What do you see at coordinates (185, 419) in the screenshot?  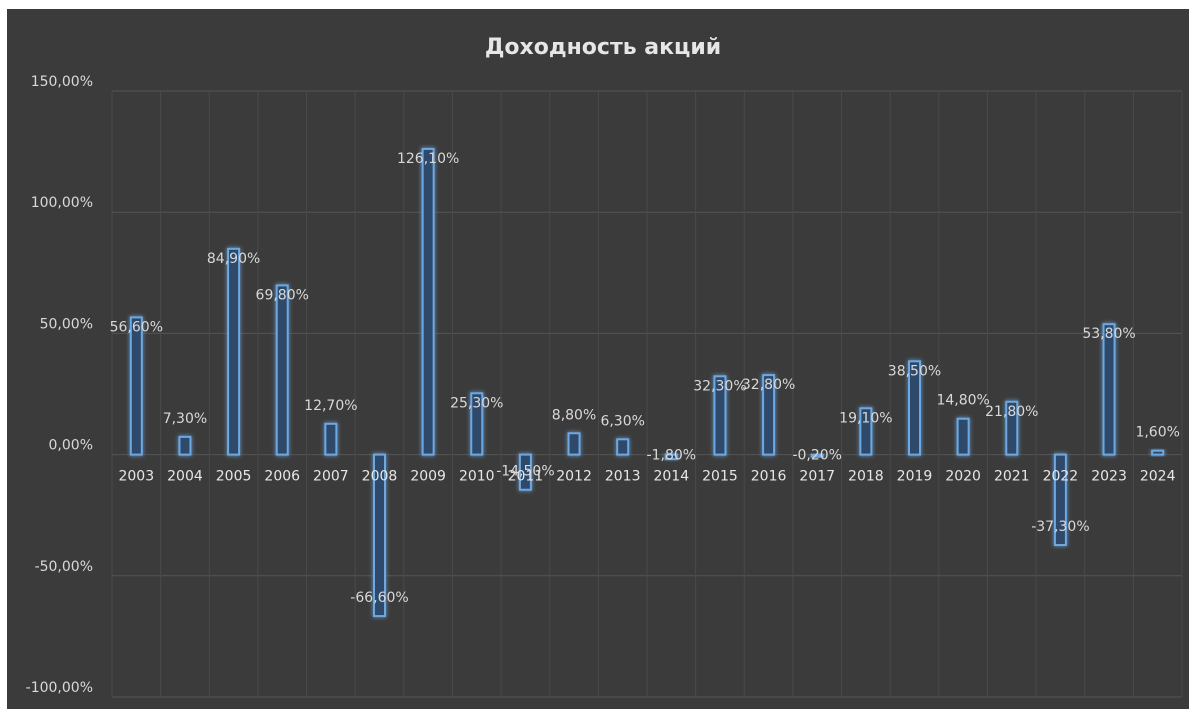 I see `data-label-2004: 7,30%` at bounding box center [185, 419].